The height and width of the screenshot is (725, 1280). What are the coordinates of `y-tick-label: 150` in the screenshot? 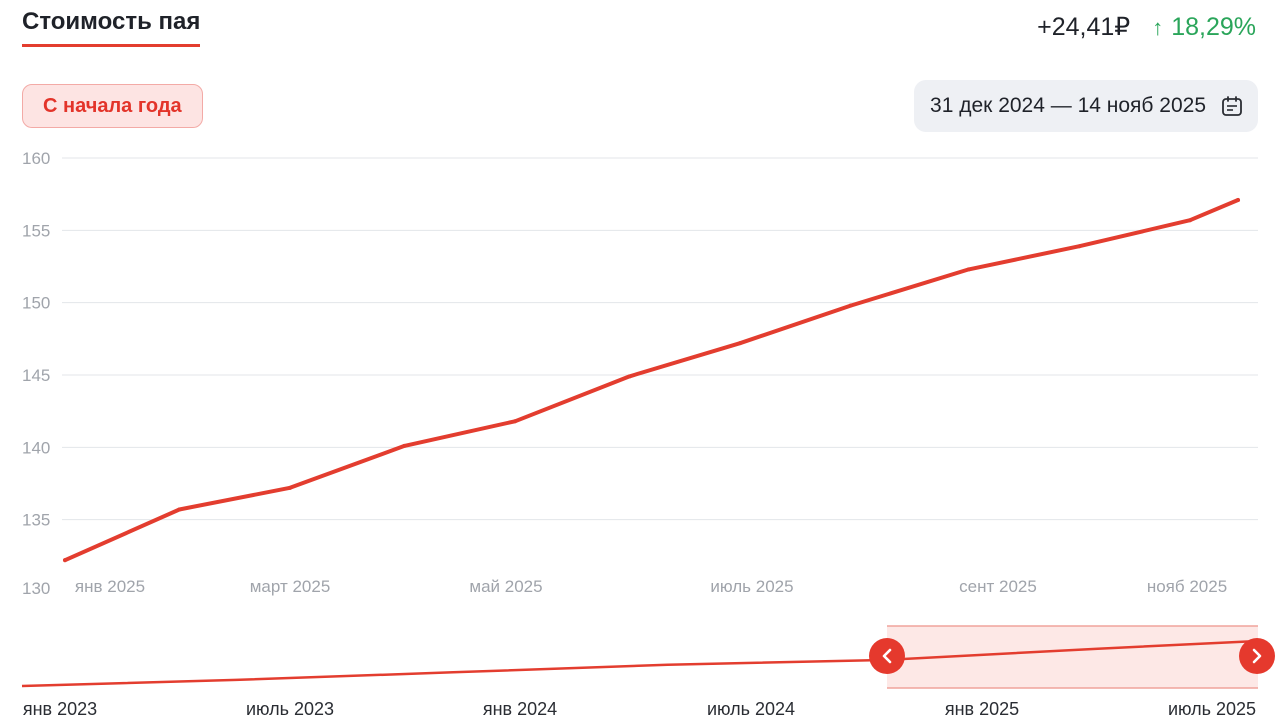 It's located at (36, 303).